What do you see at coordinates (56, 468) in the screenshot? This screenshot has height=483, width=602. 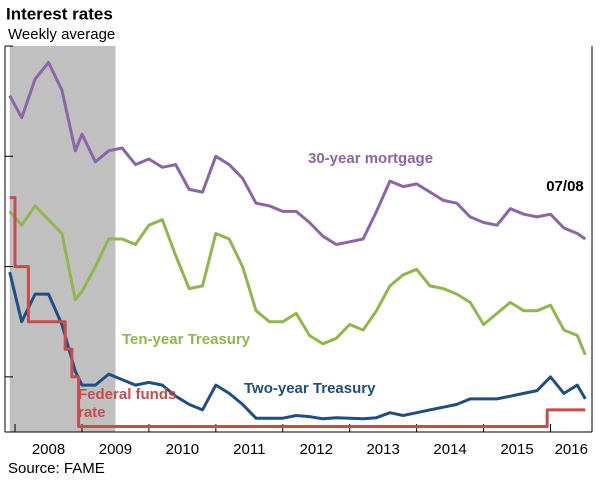 I see `source: Source: FAME` at bounding box center [56, 468].